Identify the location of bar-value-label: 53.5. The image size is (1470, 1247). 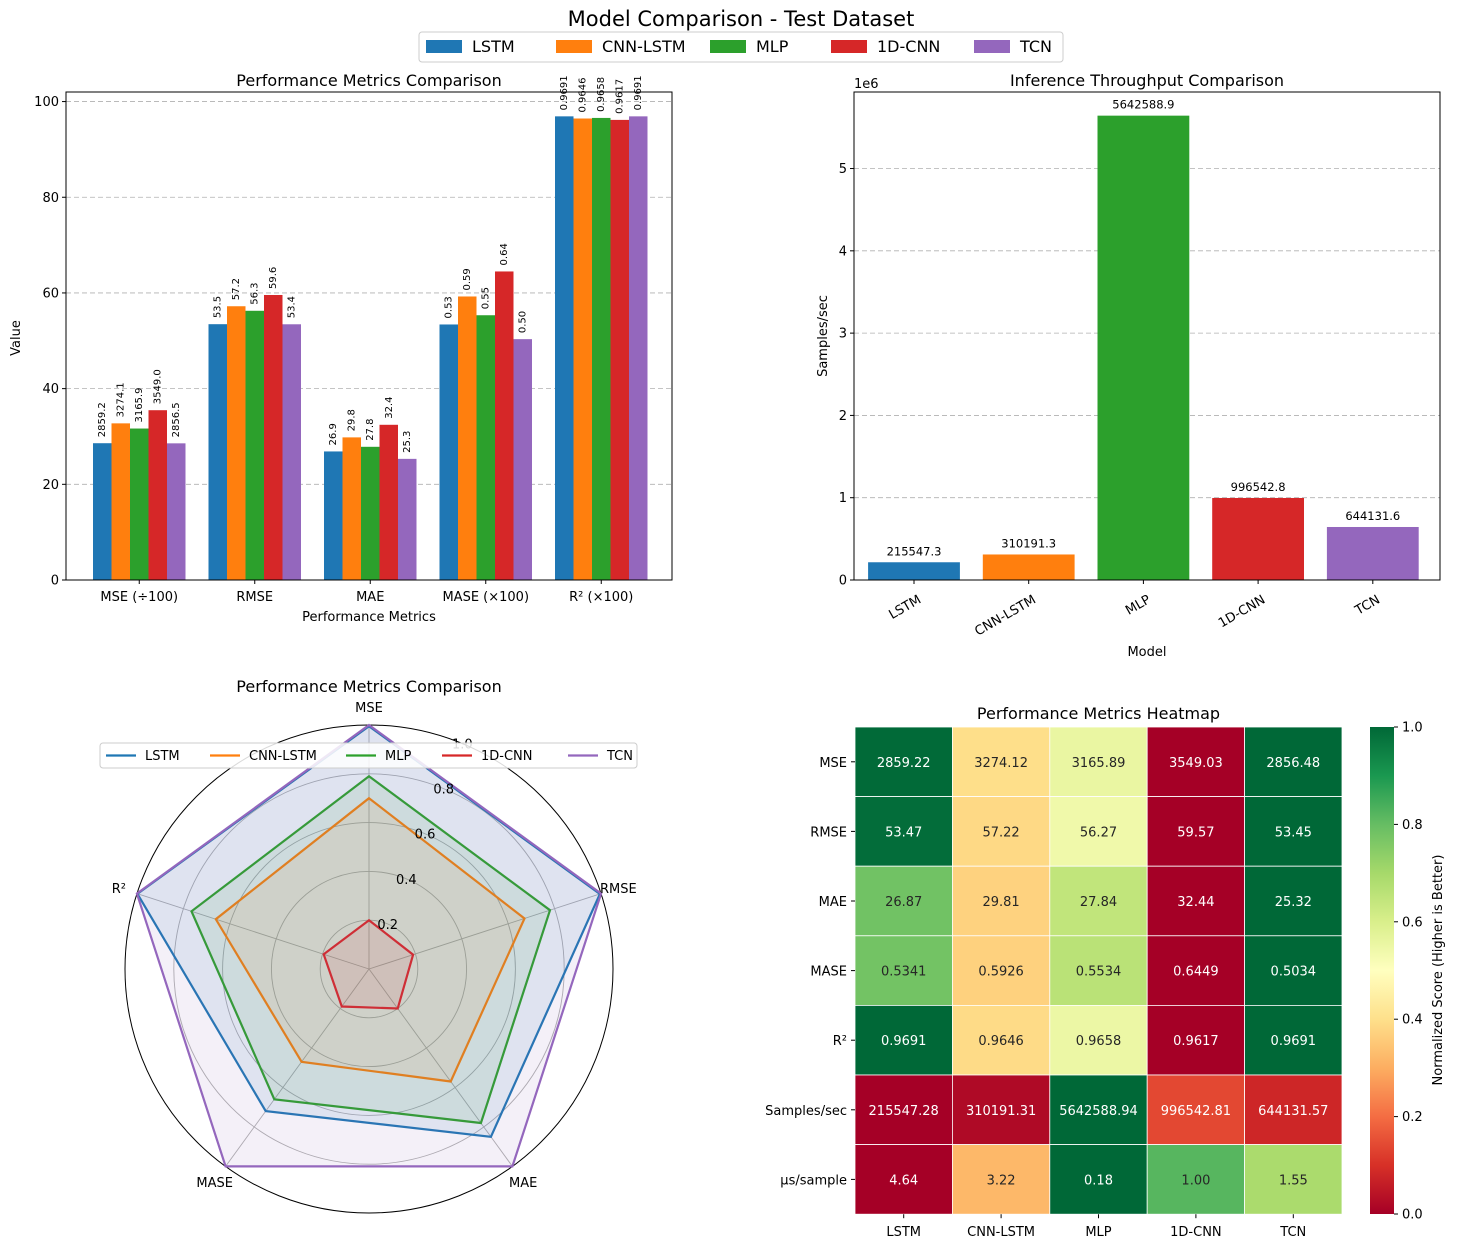
(218, 307).